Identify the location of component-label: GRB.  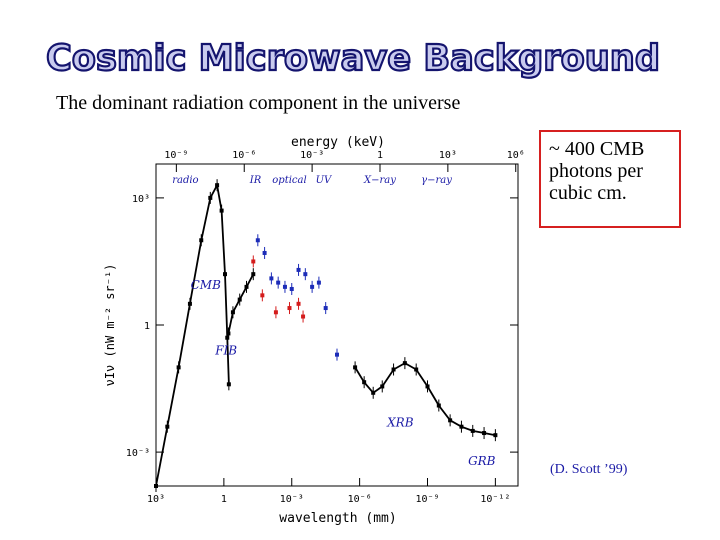
(482, 461).